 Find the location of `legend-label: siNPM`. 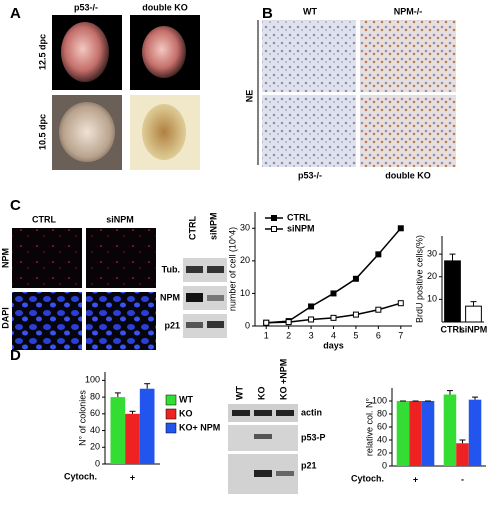

legend-label: siNPM is located at coordinates (301, 228).